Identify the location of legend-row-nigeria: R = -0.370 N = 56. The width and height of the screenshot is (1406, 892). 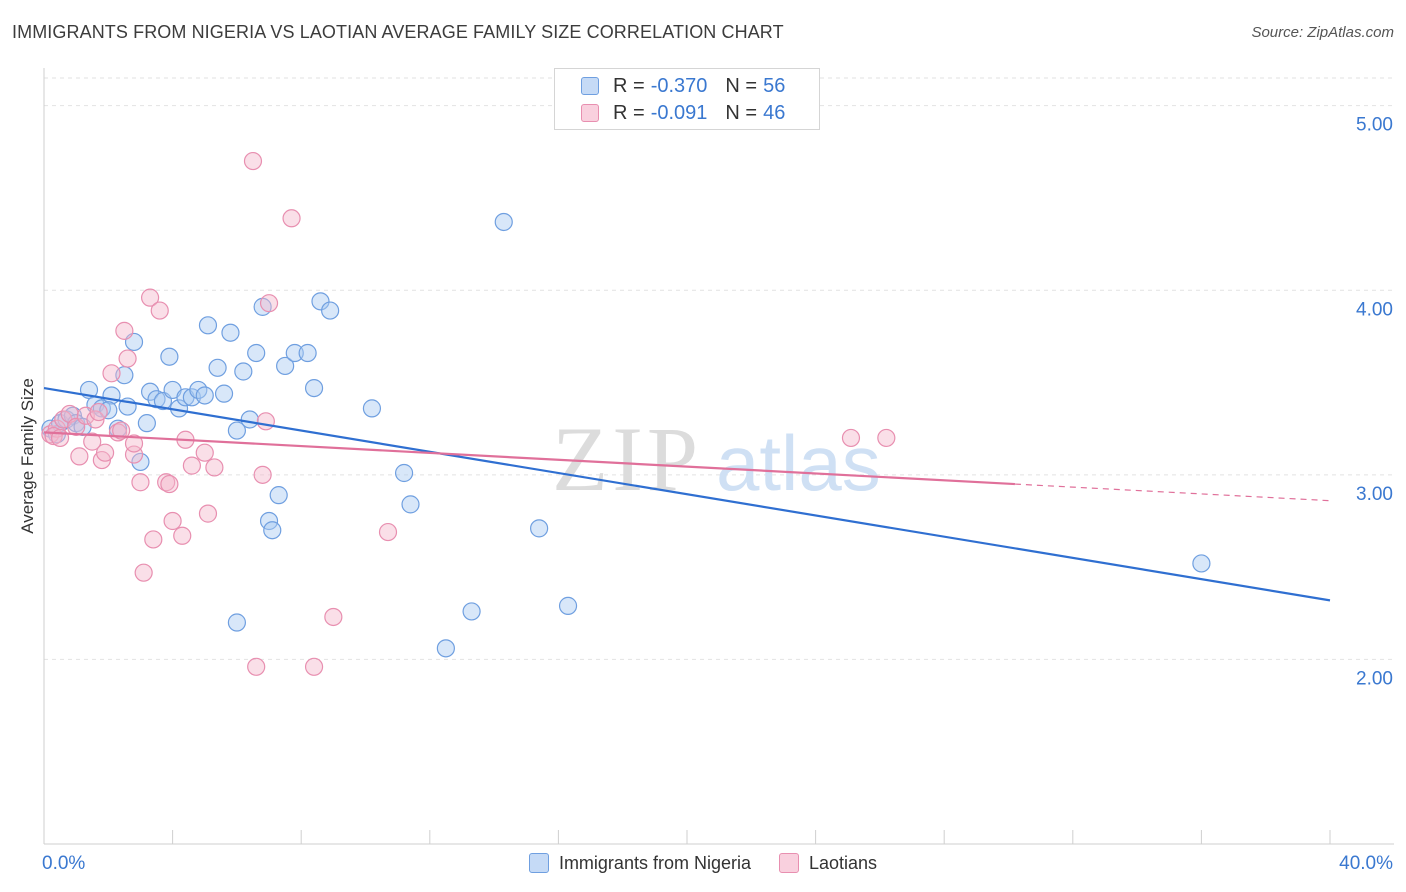
(683, 86).